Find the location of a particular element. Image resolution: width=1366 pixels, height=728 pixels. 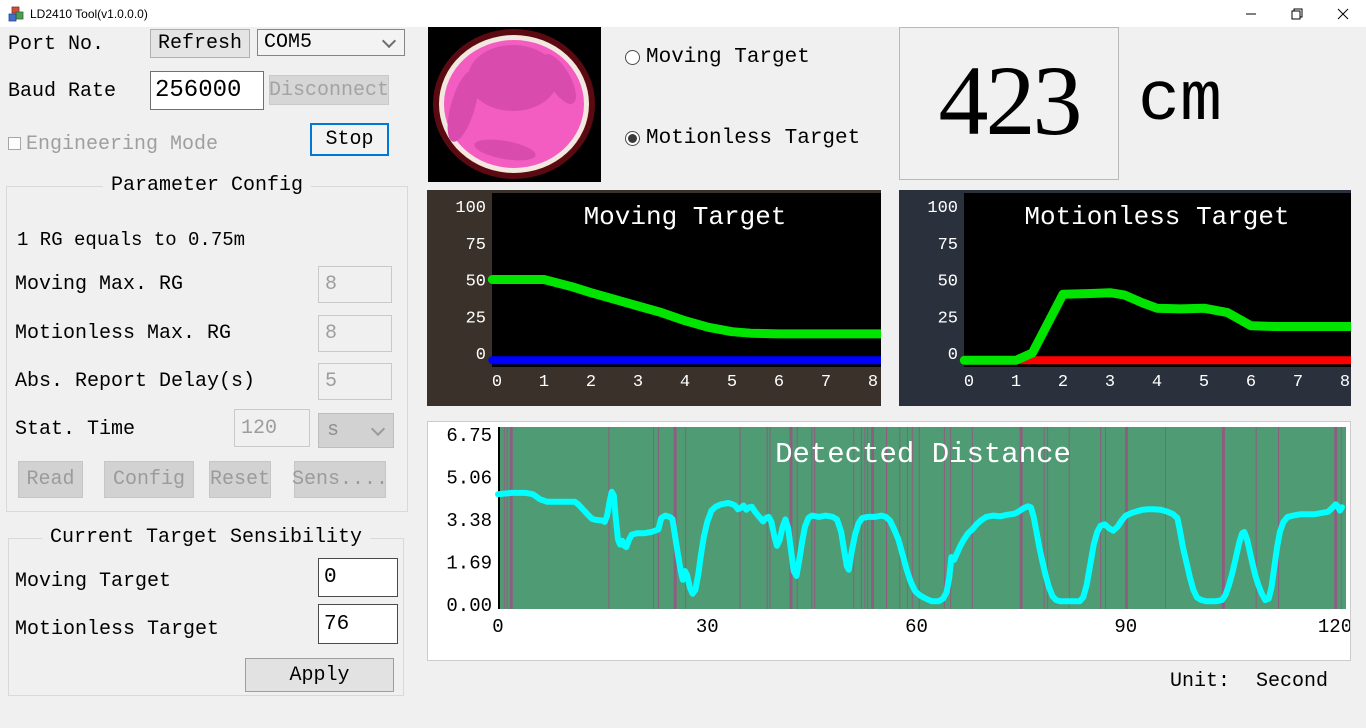

moving-target-label: Moving Target is located at coordinates (93, 581).